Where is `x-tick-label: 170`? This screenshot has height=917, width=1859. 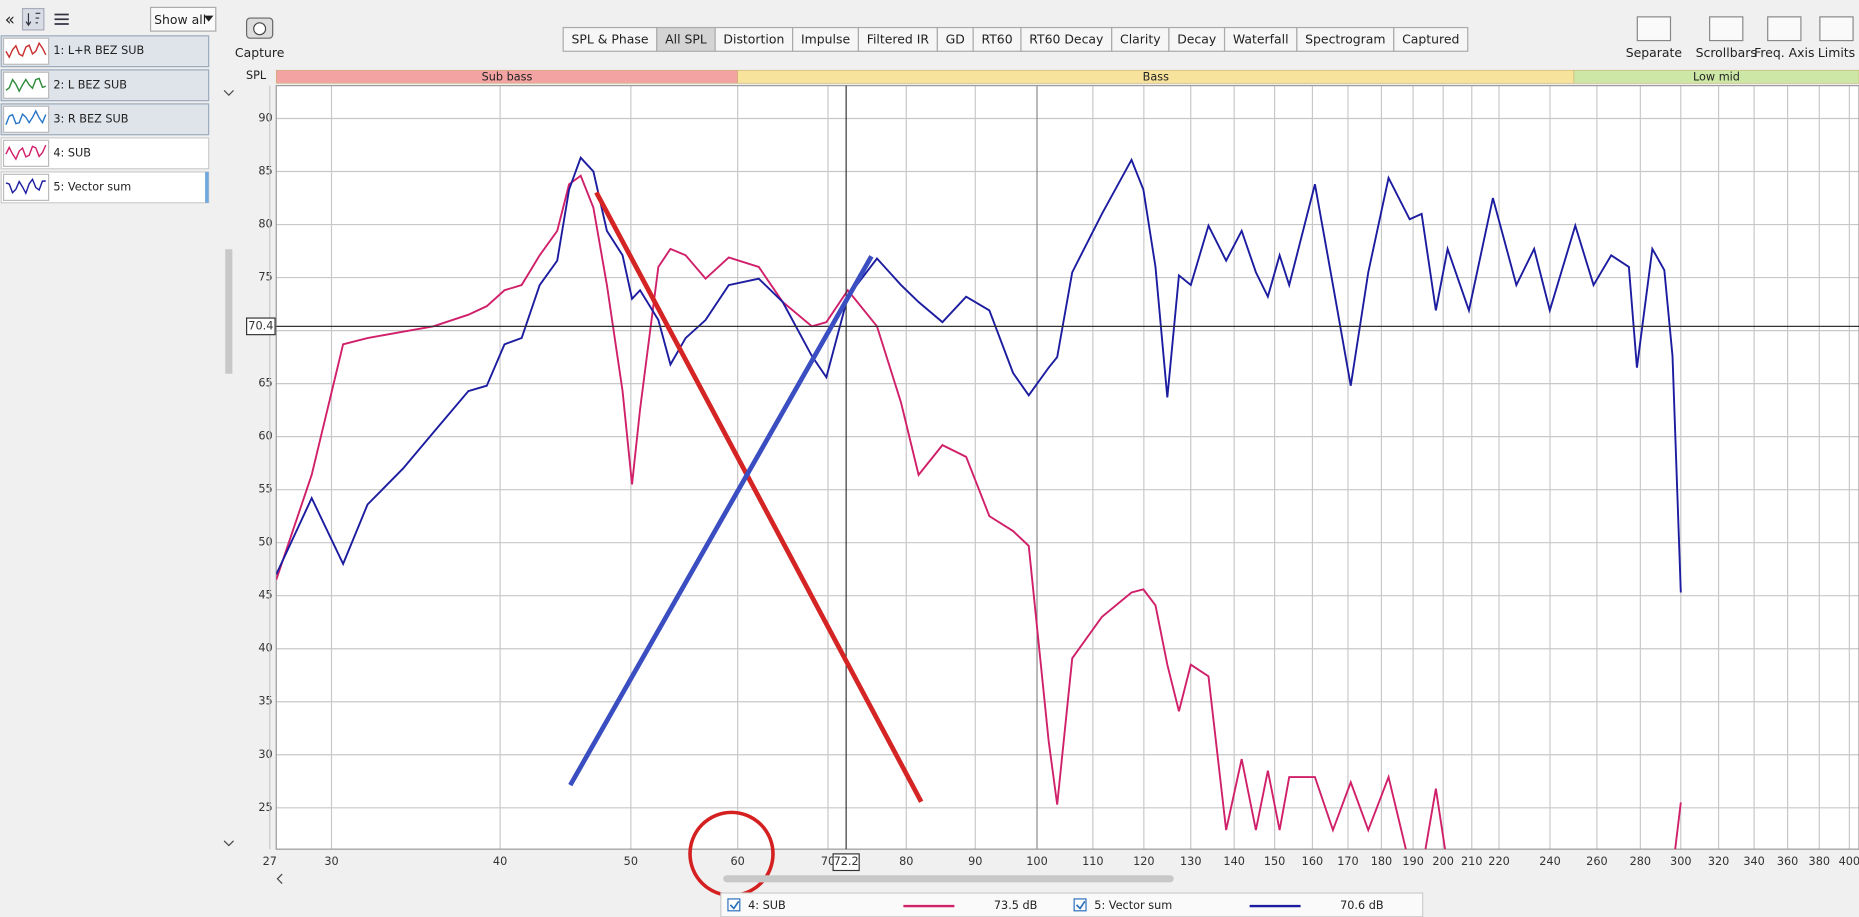 x-tick-label: 170 is located at coordinates (1347, 861).